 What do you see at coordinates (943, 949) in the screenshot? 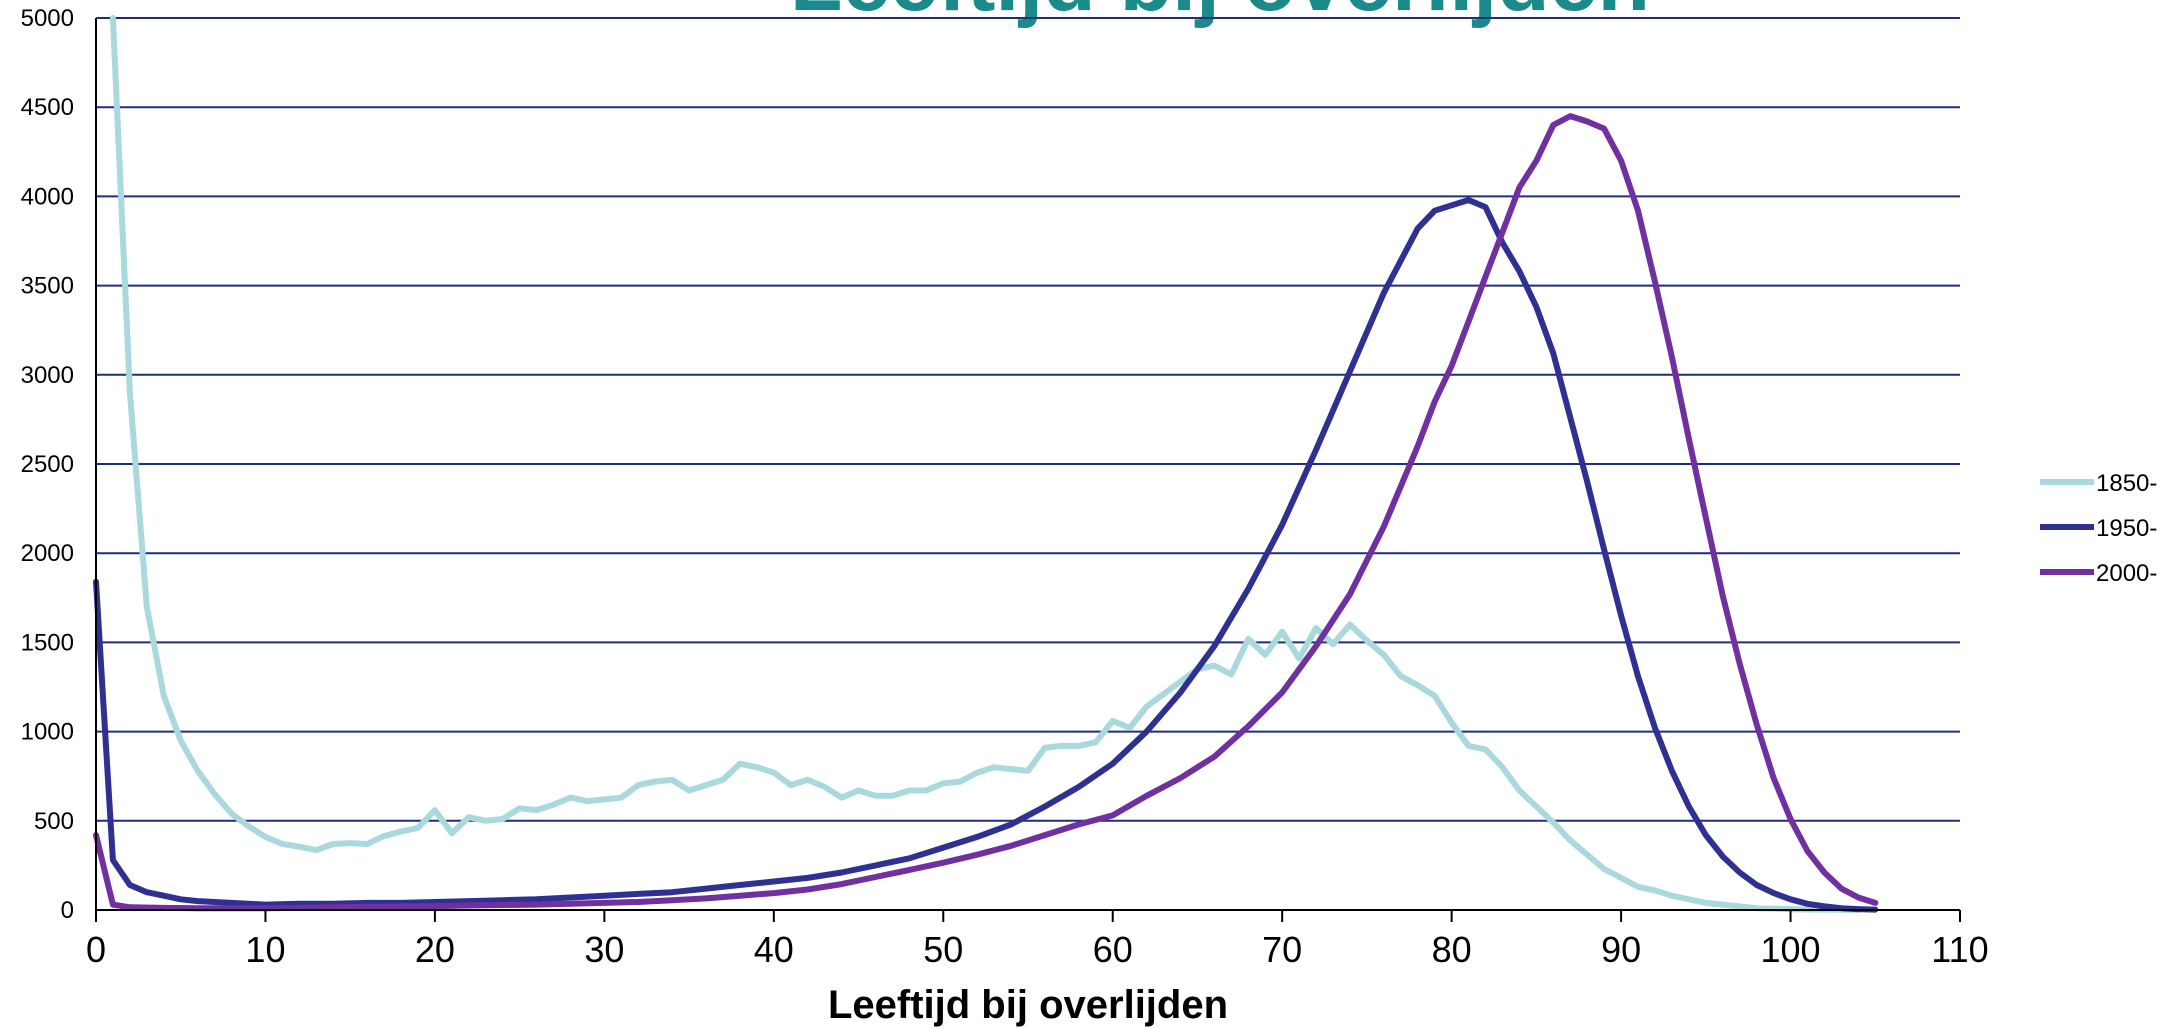
I see `x-tick-label: 50` at bounding box center [943, 949].